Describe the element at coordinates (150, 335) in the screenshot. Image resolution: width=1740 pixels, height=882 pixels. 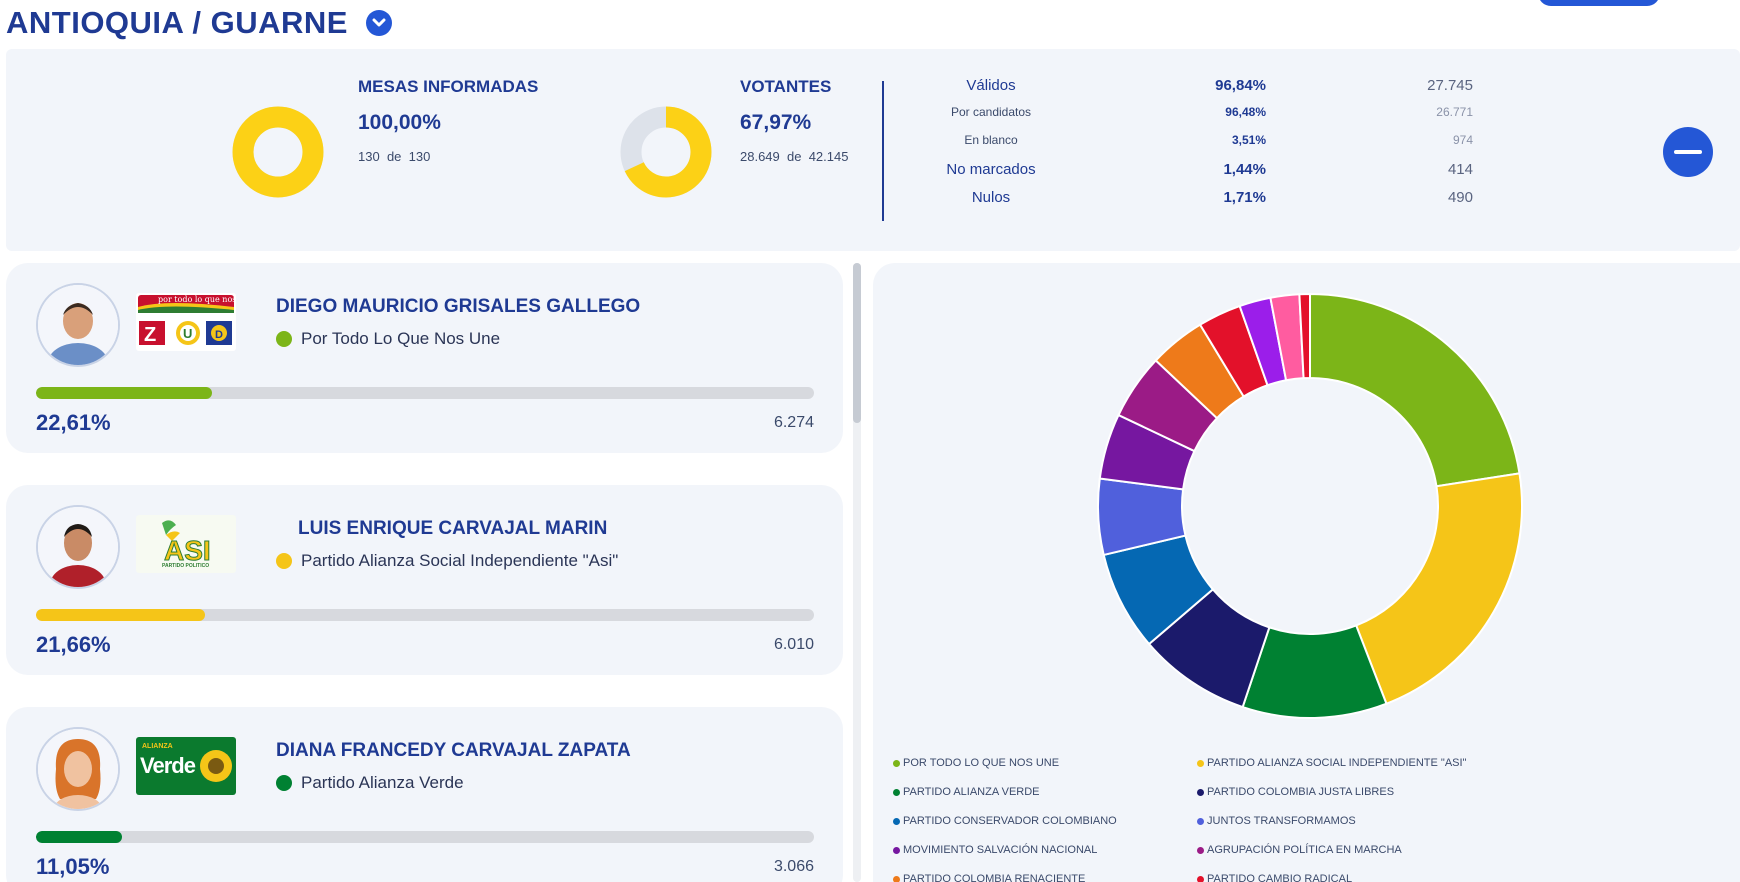
I see `svg-text: Z` at that location.